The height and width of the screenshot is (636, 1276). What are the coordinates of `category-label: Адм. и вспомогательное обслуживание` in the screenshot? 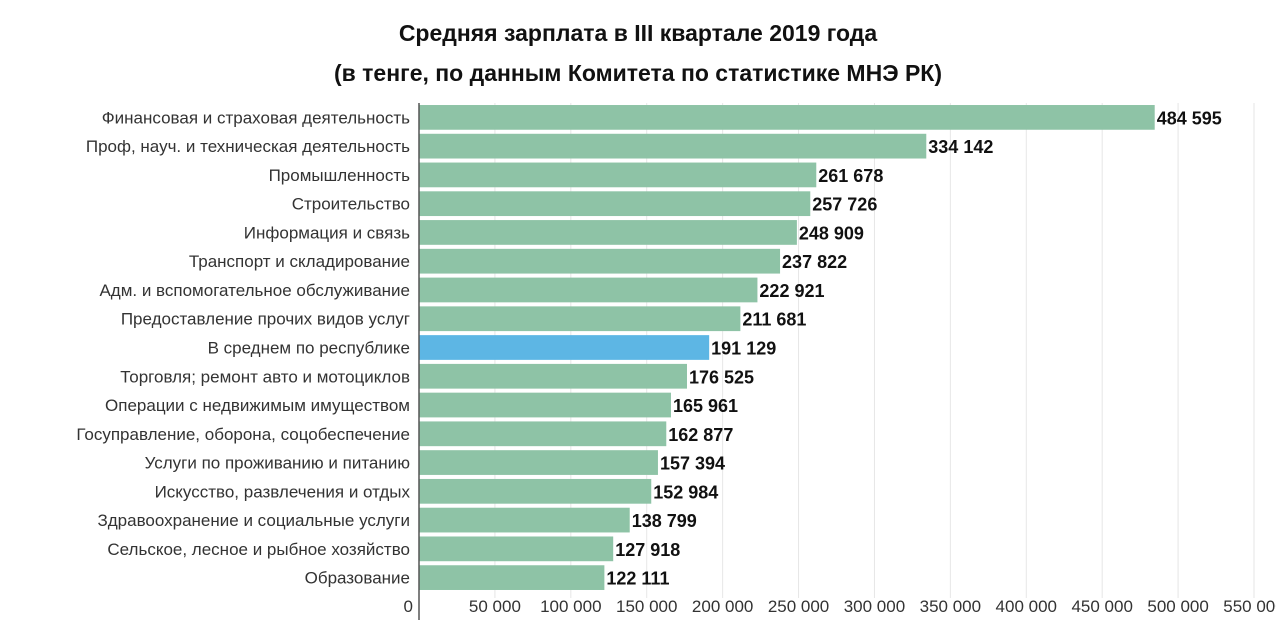 It's located at (254, 290).